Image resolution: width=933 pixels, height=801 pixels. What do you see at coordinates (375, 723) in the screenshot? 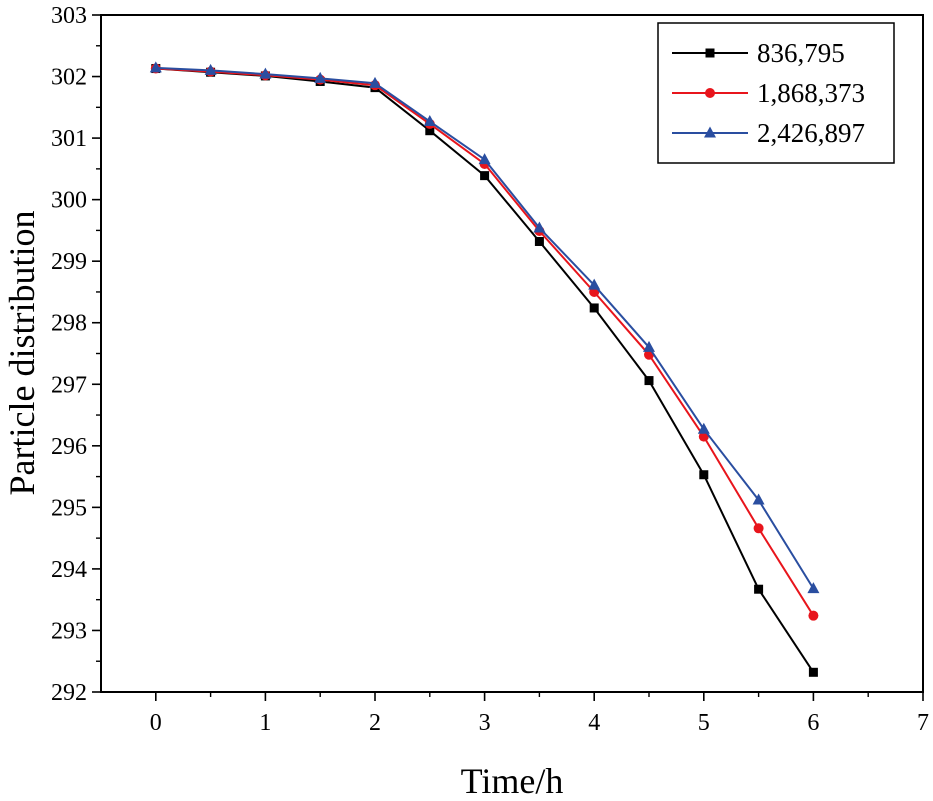
I see `x-tick-label: 2` at bounding box center [375, 723].